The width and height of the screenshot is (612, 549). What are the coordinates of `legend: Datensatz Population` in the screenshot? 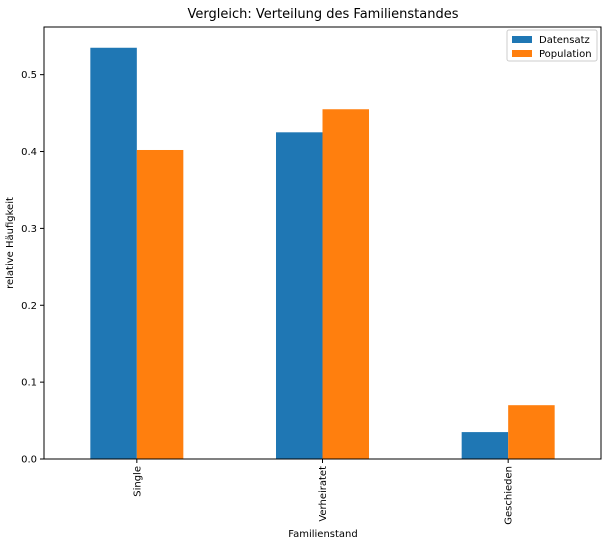 It's located at (552, 45).